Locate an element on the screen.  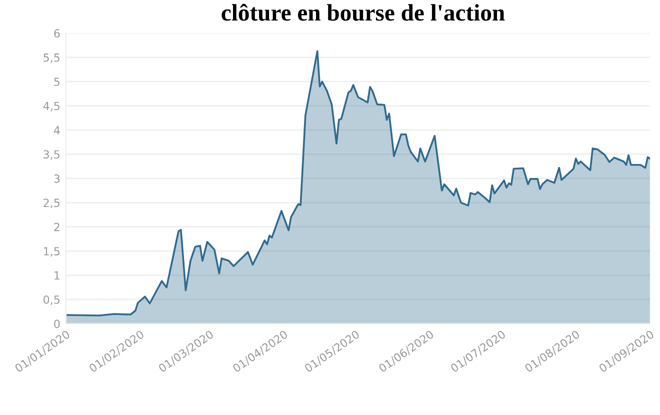
chart-title: clôture en bourse de l'action is located at coordinates (363, 12).